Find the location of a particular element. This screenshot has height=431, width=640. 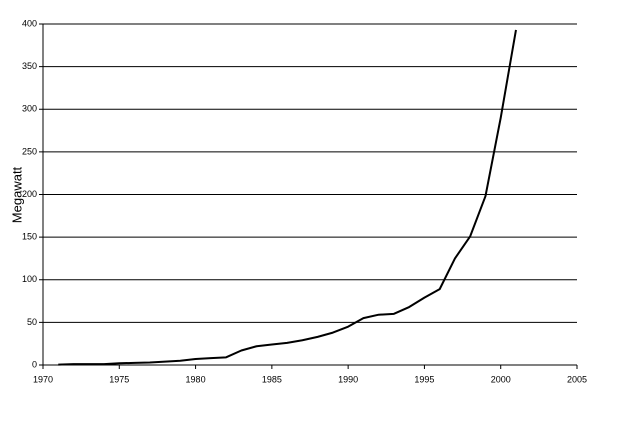

y-tick-label: 100 is located at coordinates (29, 279).